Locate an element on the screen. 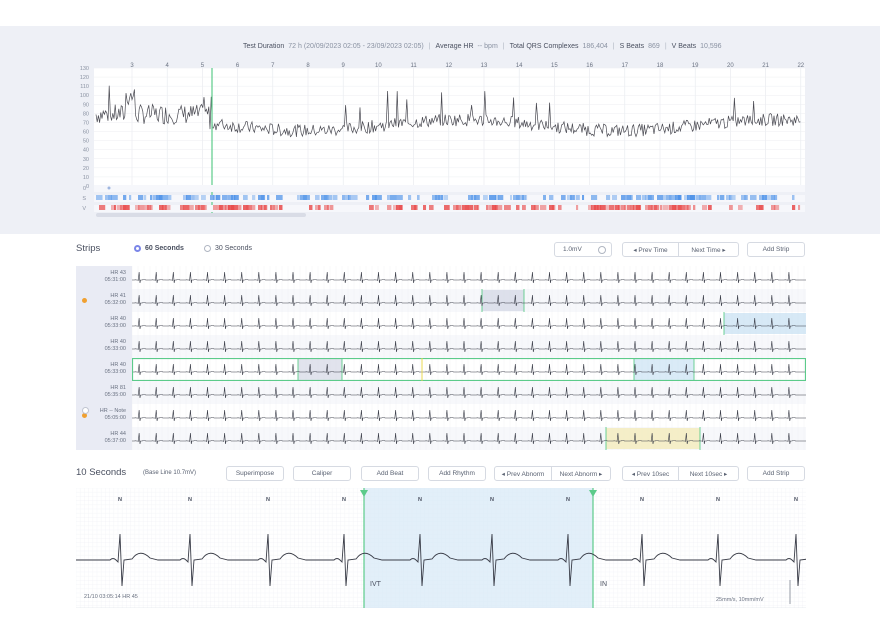  strip-label: HR 44 05:37:00 is located at coordinates (104, 438).